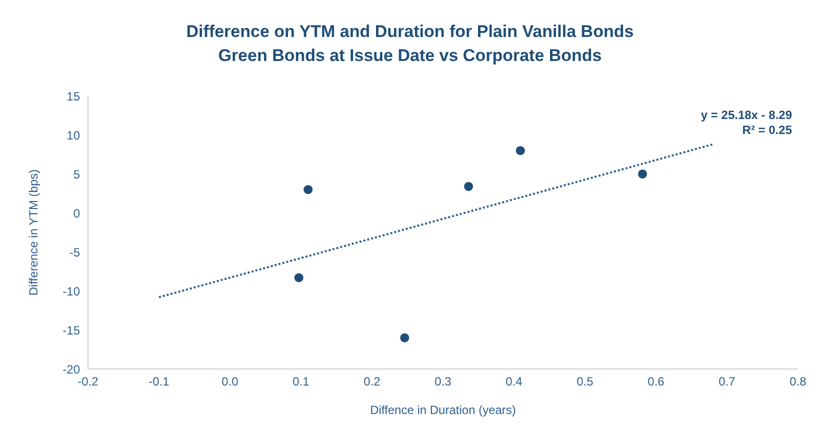  I want to click on x-tick-label: 0.5, so click(585, 381).